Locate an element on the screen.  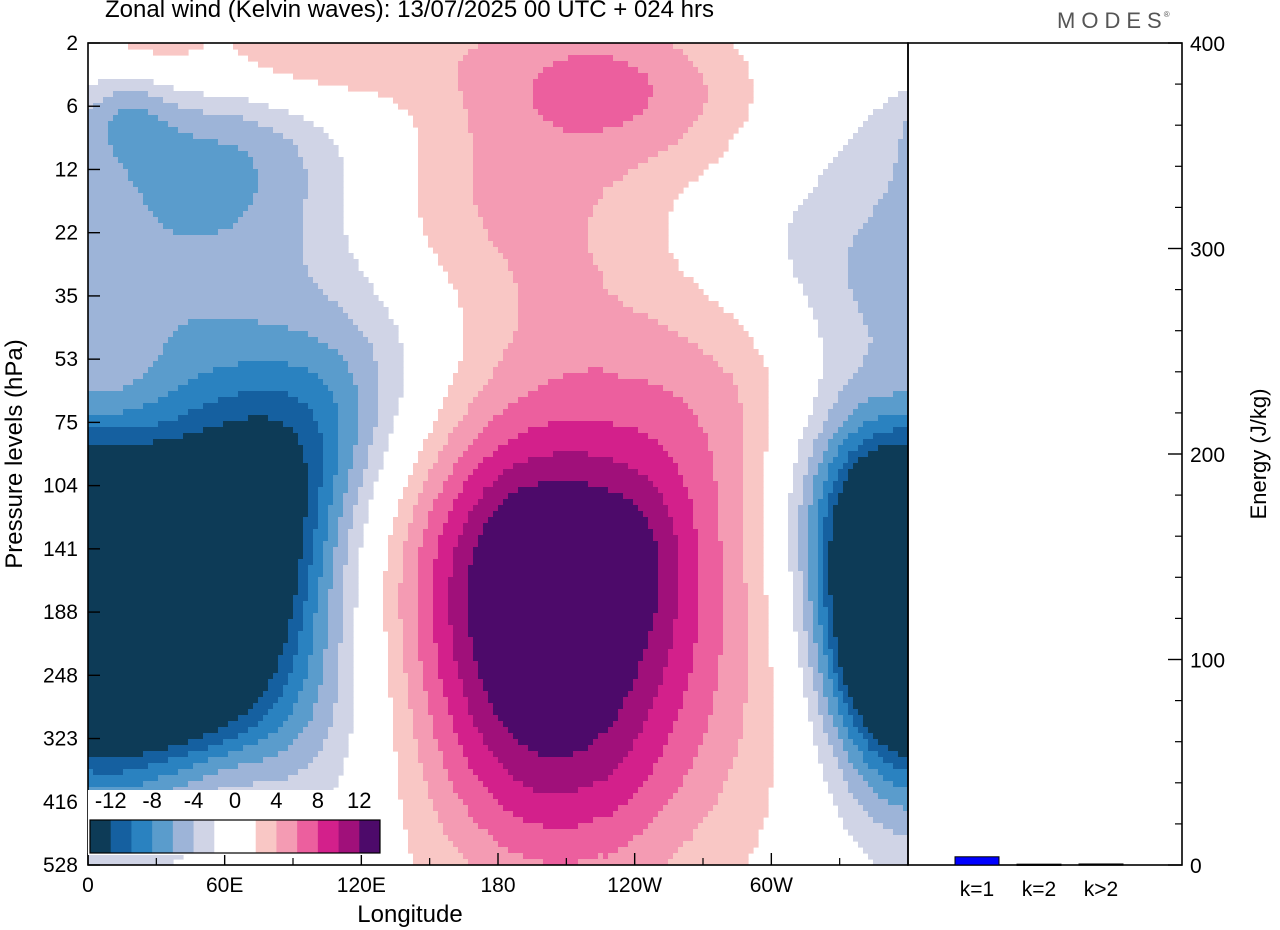
colorbar-swatch is located at coordinates (328, 836).